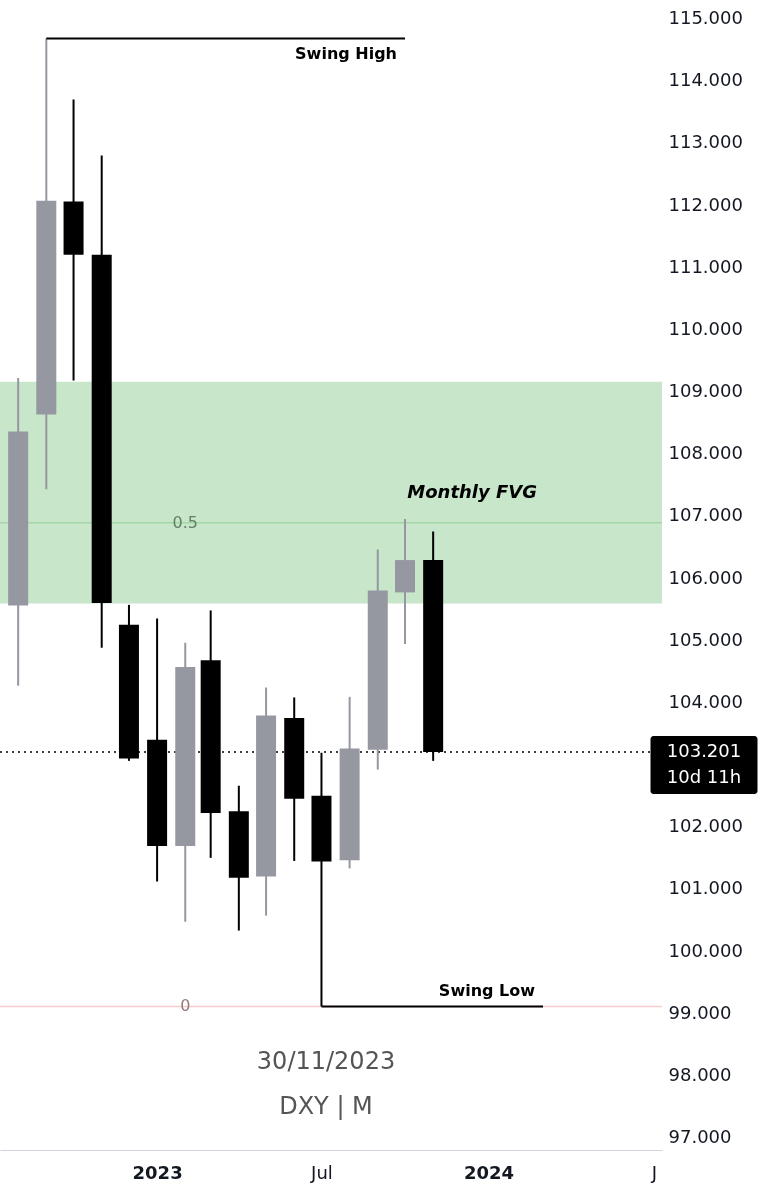 This screenshot has height=1200, width=782. What do you see at coordinates (321, 1172) in the screenshot?
I see `x-tick-label: Jul` at bounding box center [321, 1172].